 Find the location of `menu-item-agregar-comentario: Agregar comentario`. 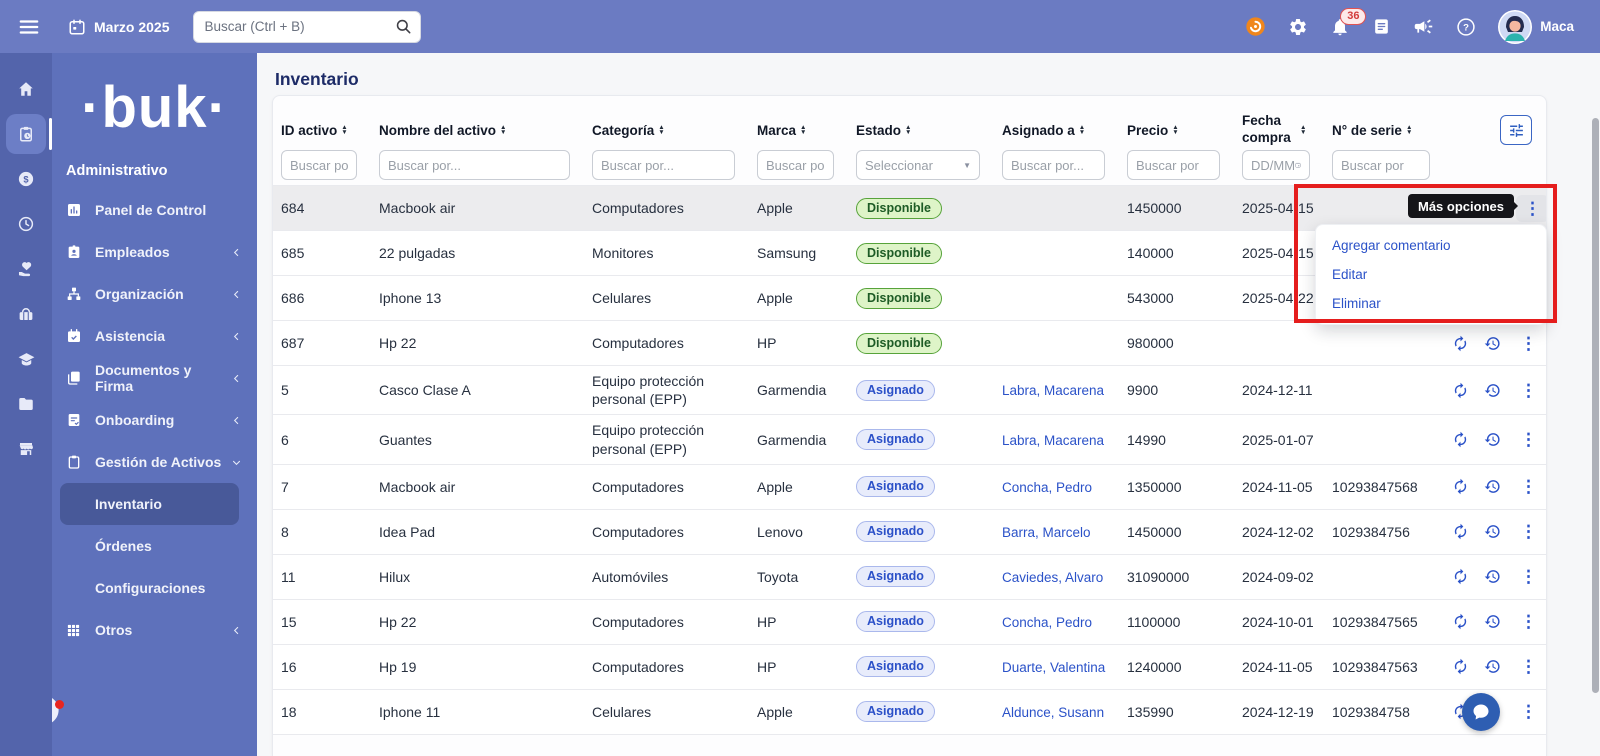

menu-item-agregar-comentario: Agregar comentario is located at coordinates (1391, 245).